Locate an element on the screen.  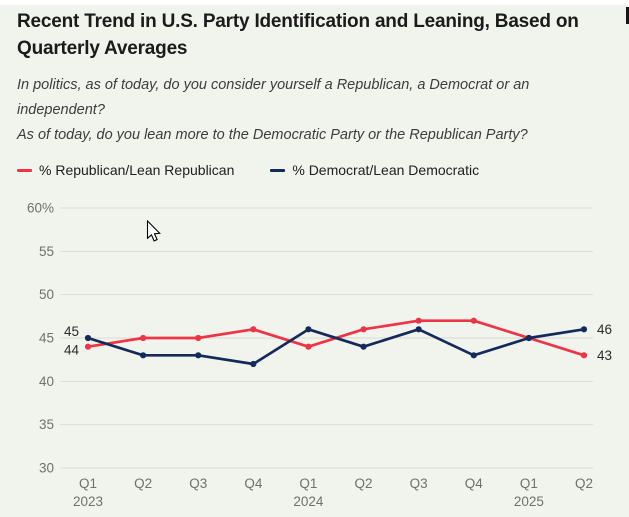
end-value-label: 43 is located at coordinates (604, 355).